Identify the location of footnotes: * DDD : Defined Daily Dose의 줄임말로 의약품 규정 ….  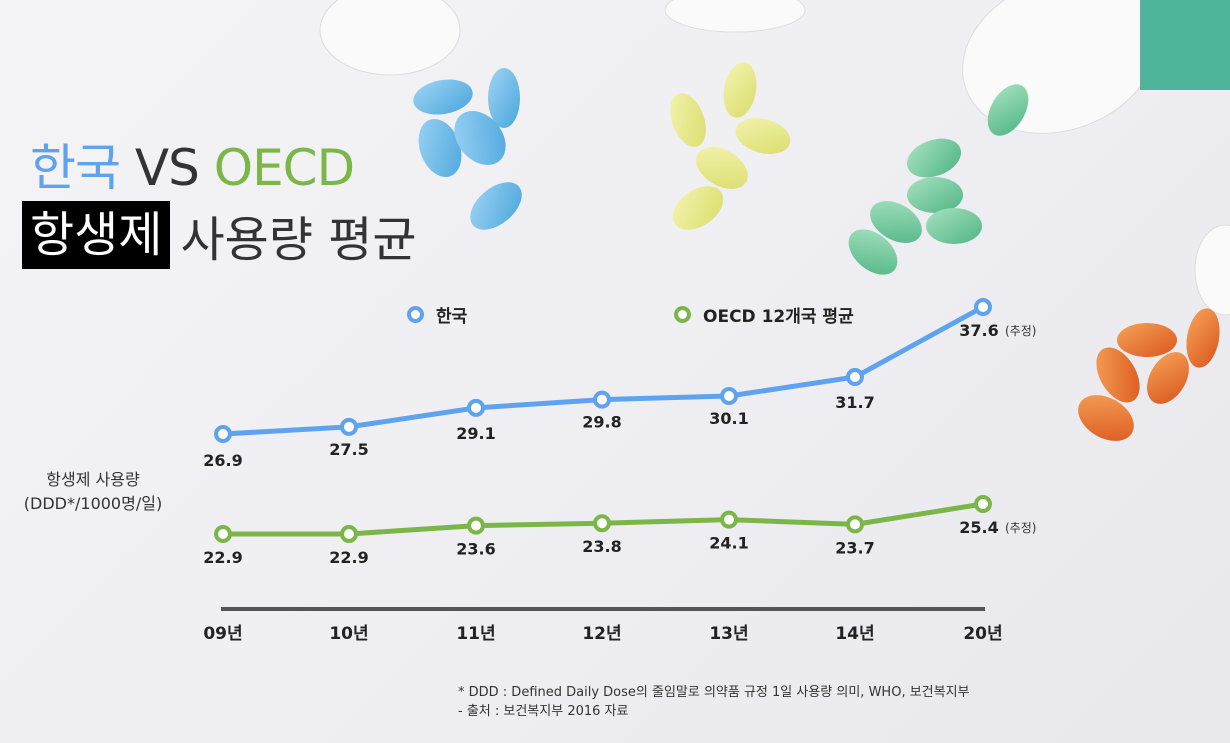
(714, 702).